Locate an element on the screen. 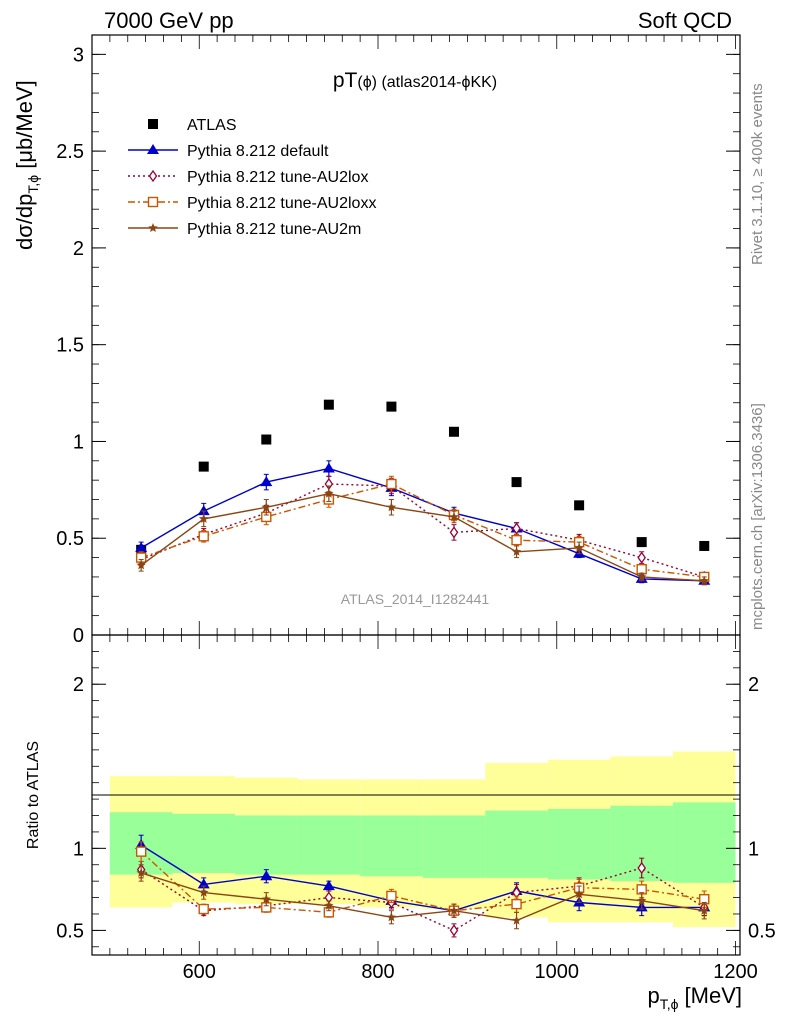 The image size is (786, 1024). watermark: ATLAS_2014_I1282441 is located at coordinates (415, 599).